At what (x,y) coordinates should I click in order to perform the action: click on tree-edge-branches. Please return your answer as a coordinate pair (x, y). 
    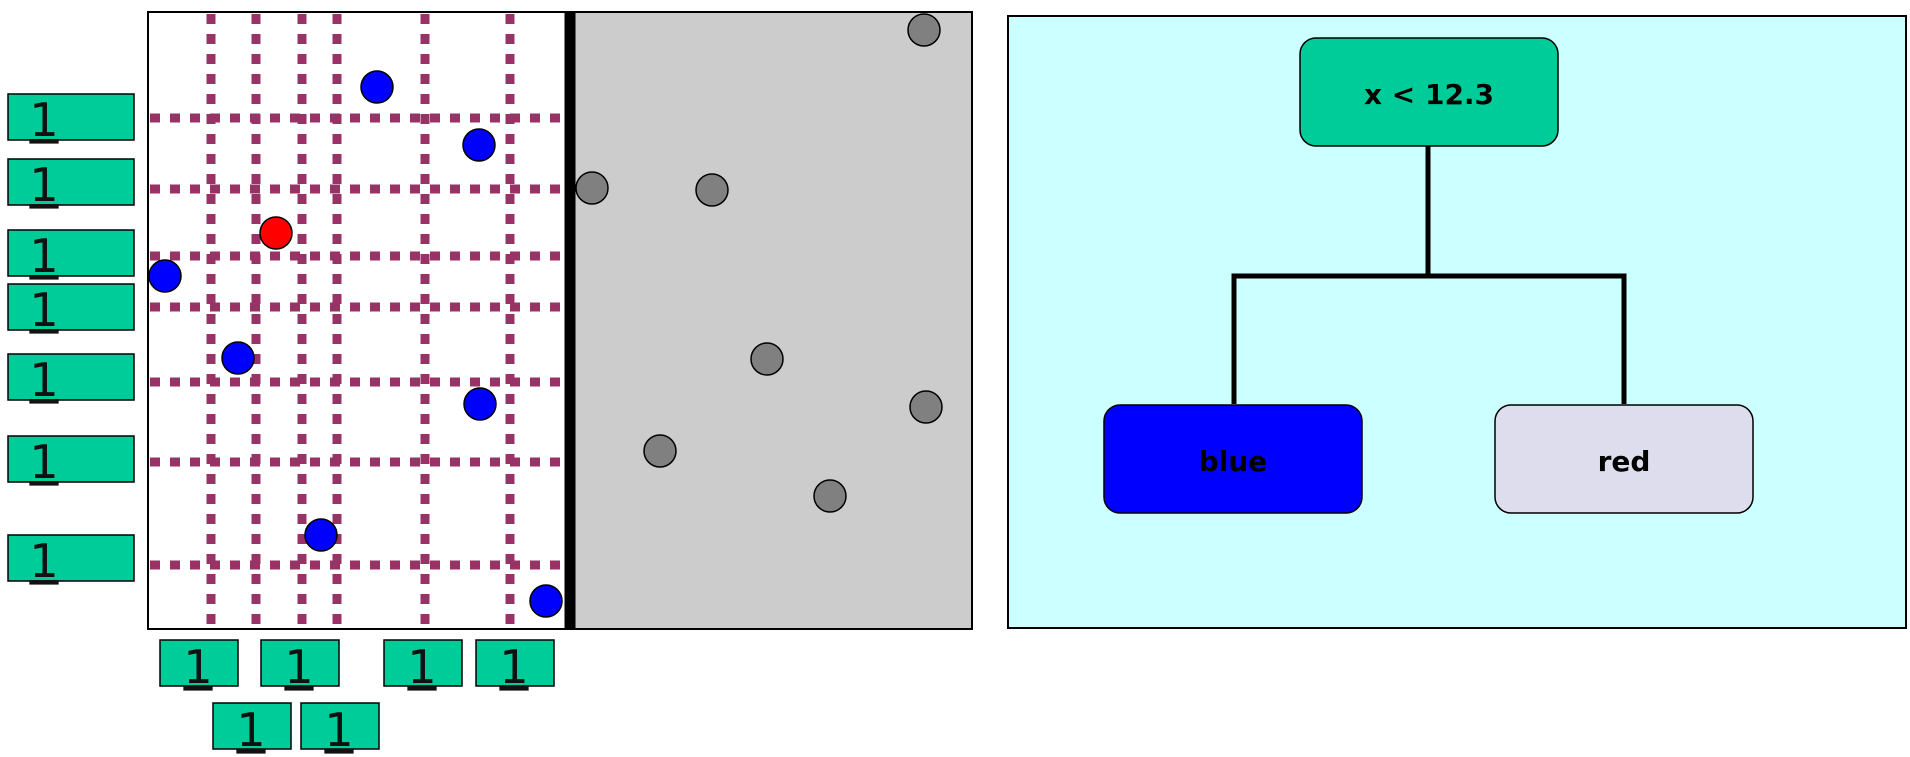
    Looking at the image, I should click on (1429, 338).